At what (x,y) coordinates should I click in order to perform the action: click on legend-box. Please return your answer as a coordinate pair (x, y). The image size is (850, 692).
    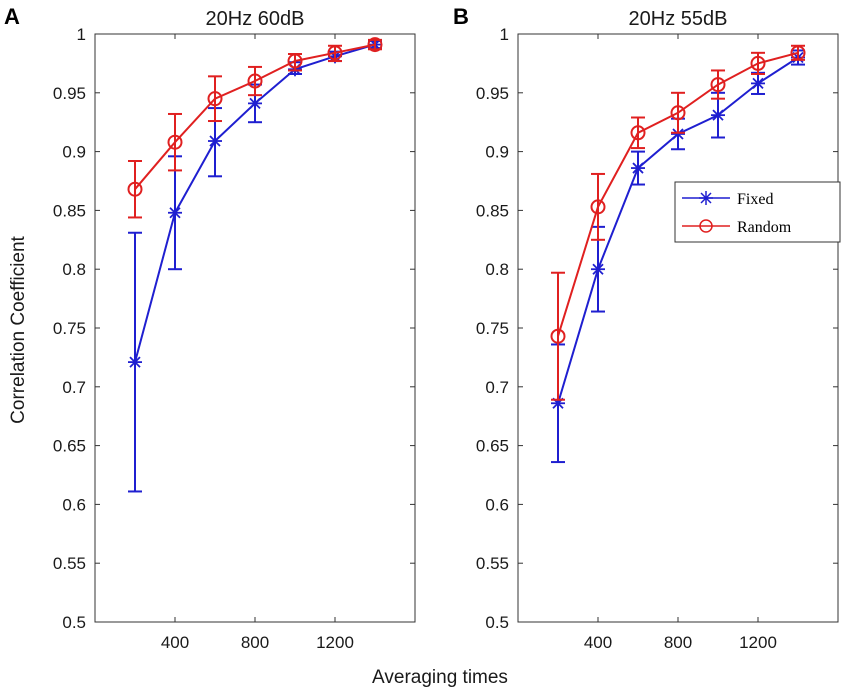
    Looking at the image, I should click on (757, 212).